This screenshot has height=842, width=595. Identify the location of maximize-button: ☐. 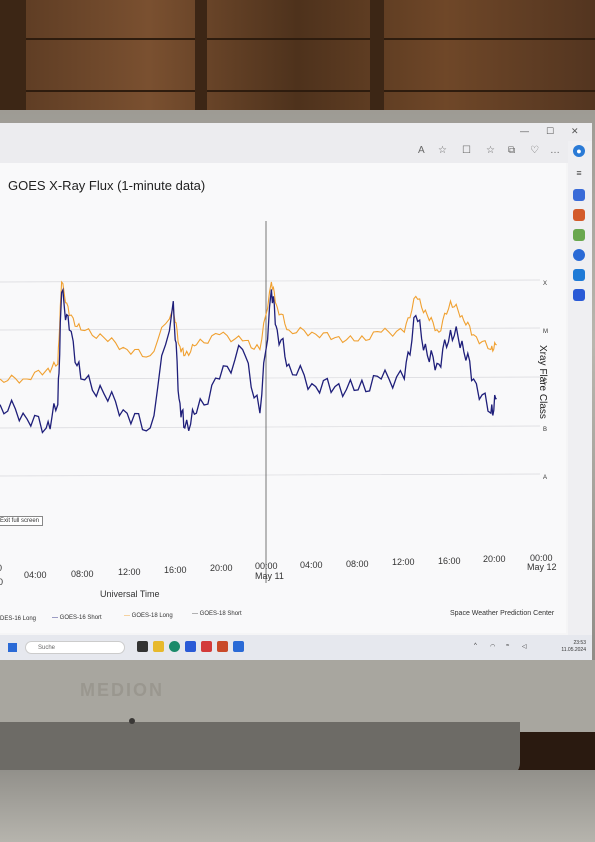
(550, 131).